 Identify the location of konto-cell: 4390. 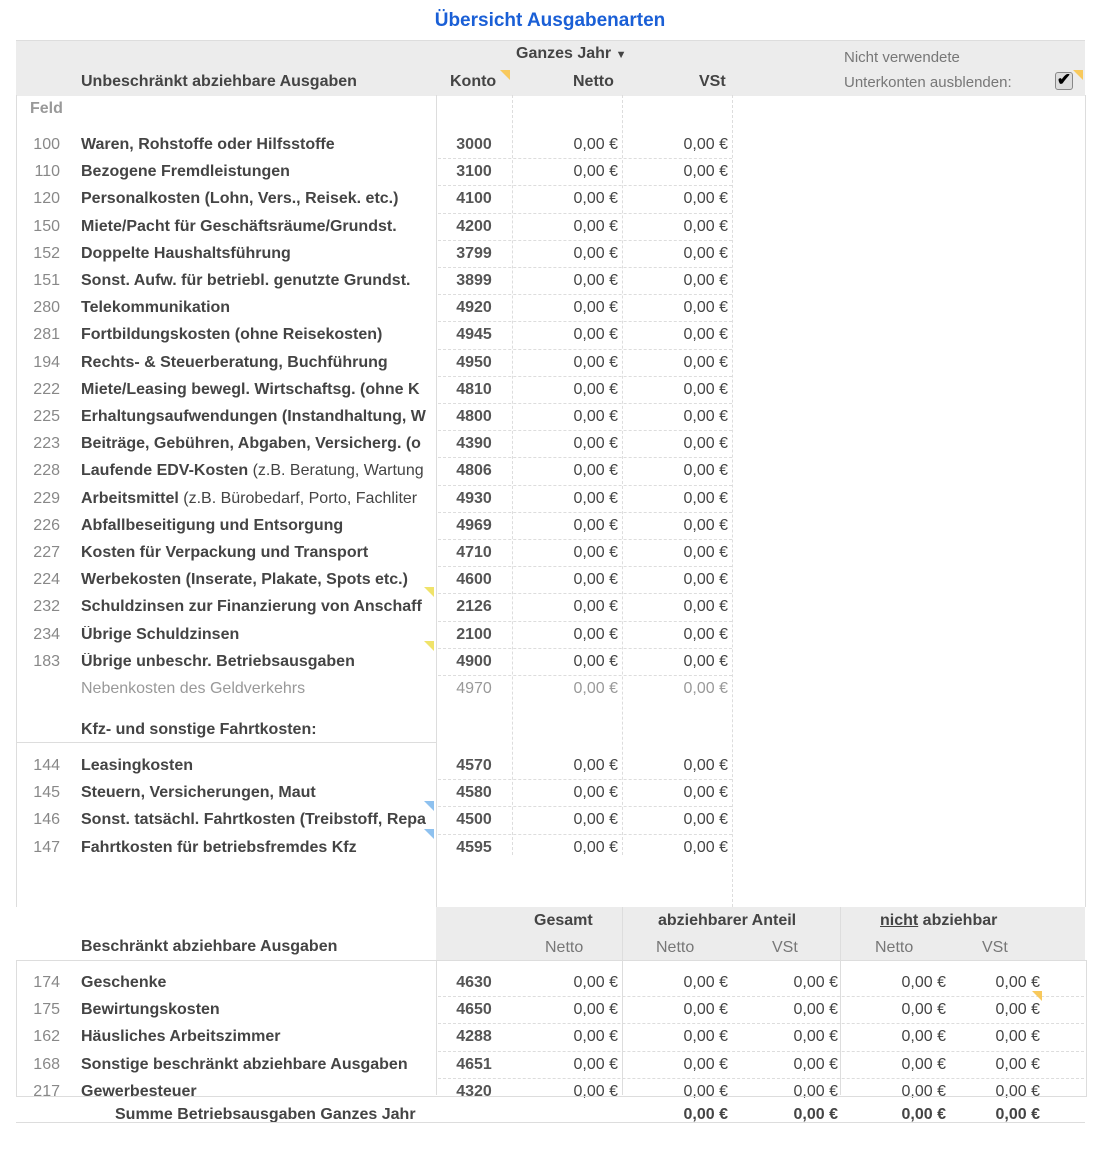
(474, 444).